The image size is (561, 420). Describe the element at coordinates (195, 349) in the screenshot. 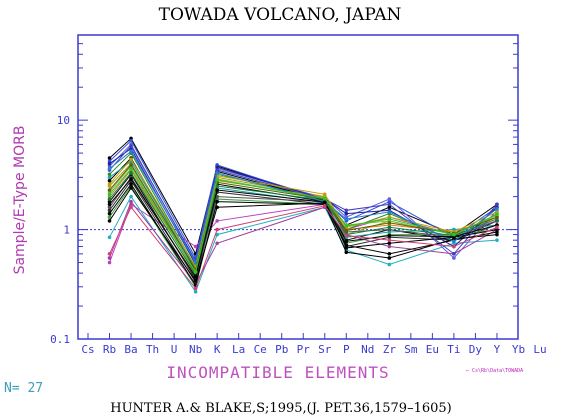

I see `x-tick-label: Nb` at that location.